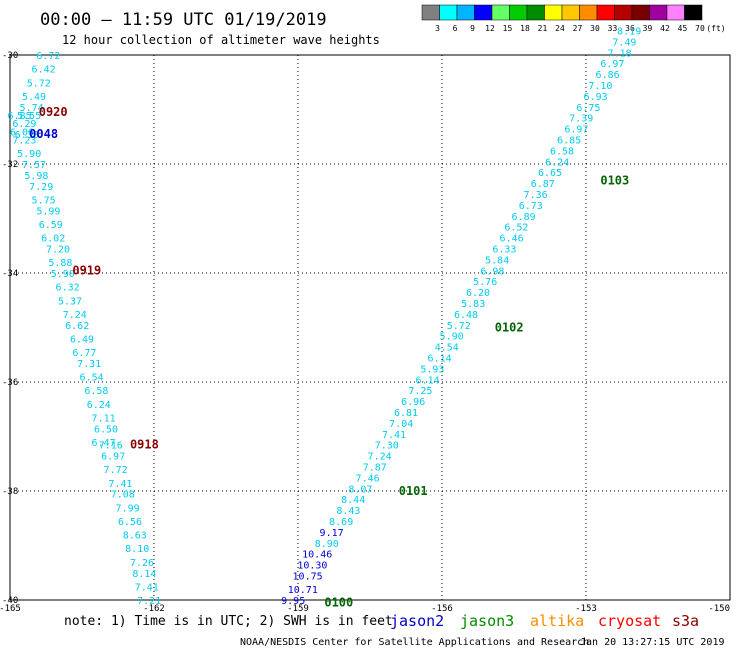  I want to click on wave-height-value: 7.18, so click(620, 53).